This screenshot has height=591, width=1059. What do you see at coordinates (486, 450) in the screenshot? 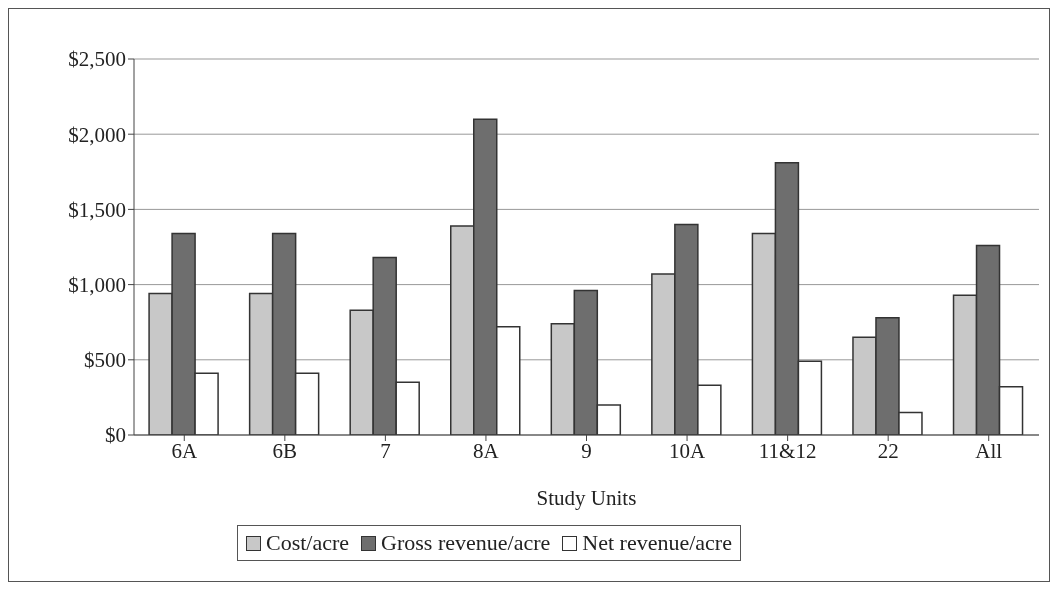
I see `x-tick-label: 8A` at bounding box center [486, 450].